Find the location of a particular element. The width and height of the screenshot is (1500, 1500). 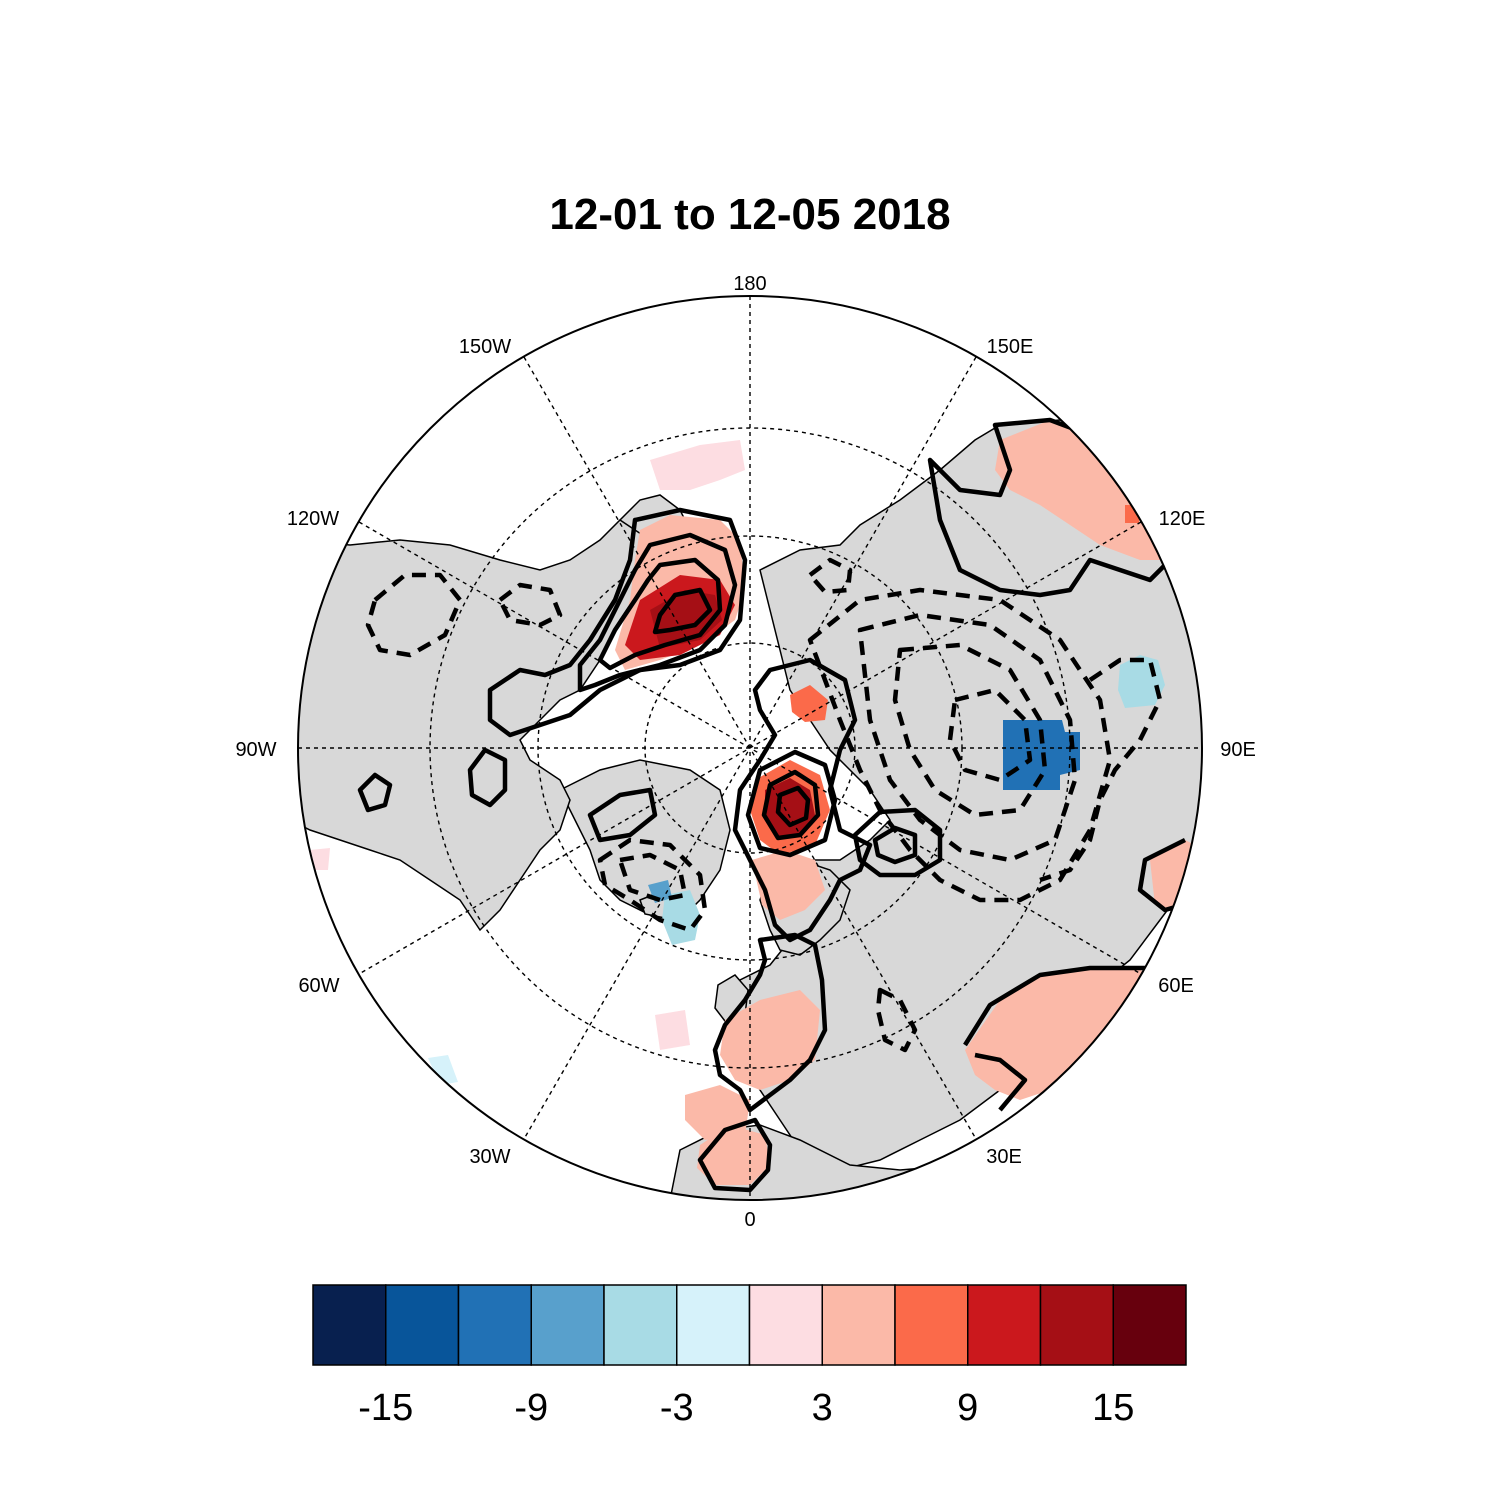

contour-neg-canada is located at coordinates (414, 615).